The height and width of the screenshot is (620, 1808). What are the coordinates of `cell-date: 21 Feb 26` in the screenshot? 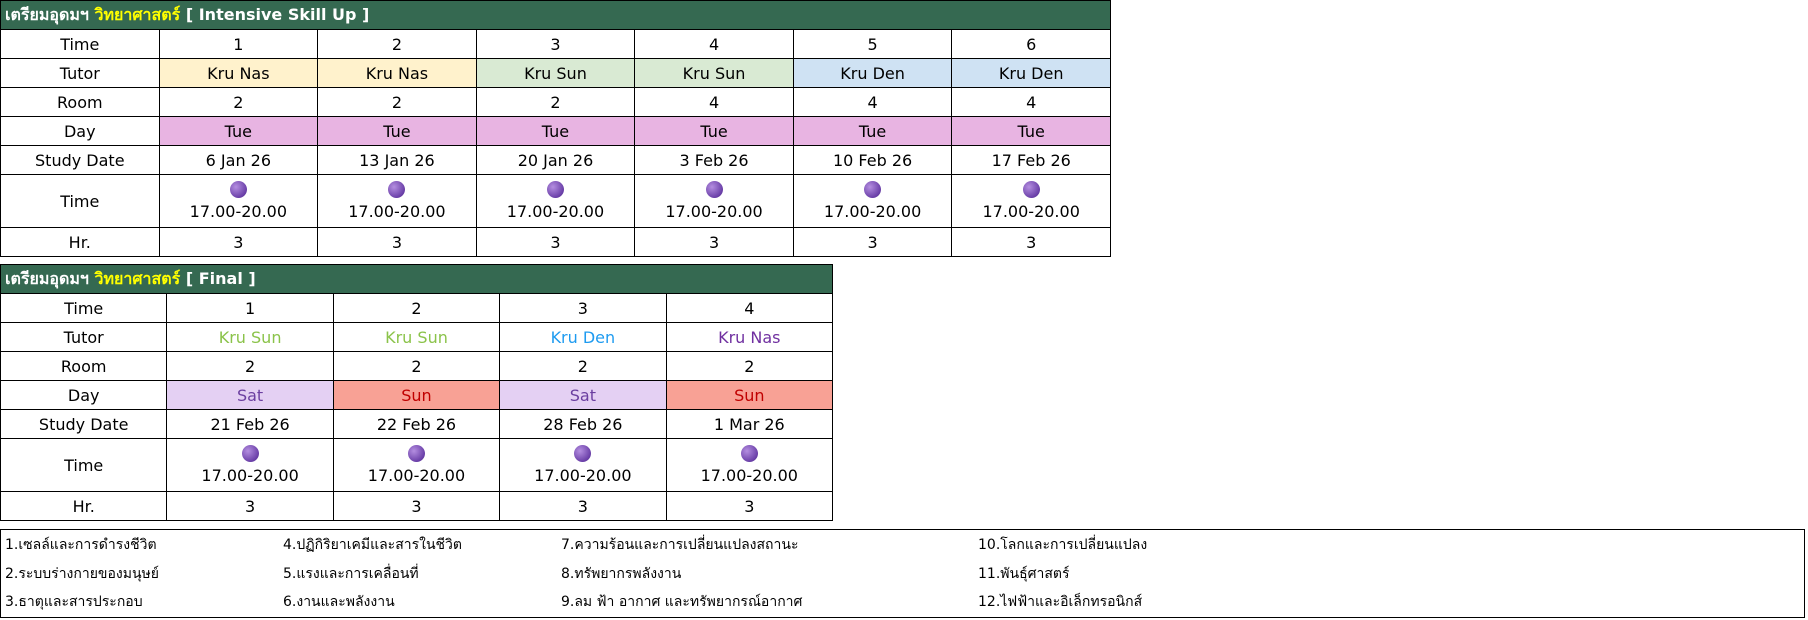 It's located at (250, 424).